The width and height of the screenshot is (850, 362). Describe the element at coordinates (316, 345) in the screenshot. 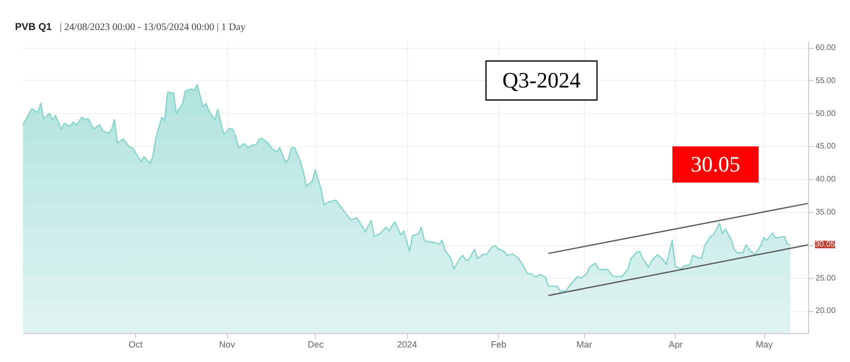

I see `x-tick-label: Dec` at that location.